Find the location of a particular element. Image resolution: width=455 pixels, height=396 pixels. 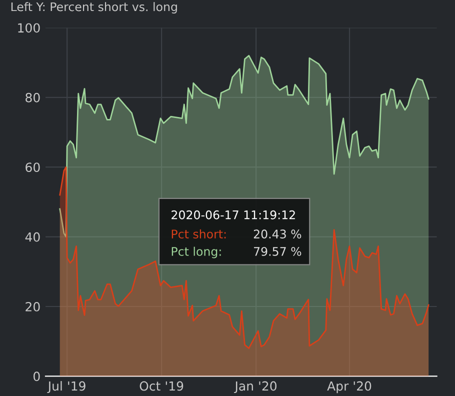

y-tick-label: 100 is located at coordinates (29, 28).